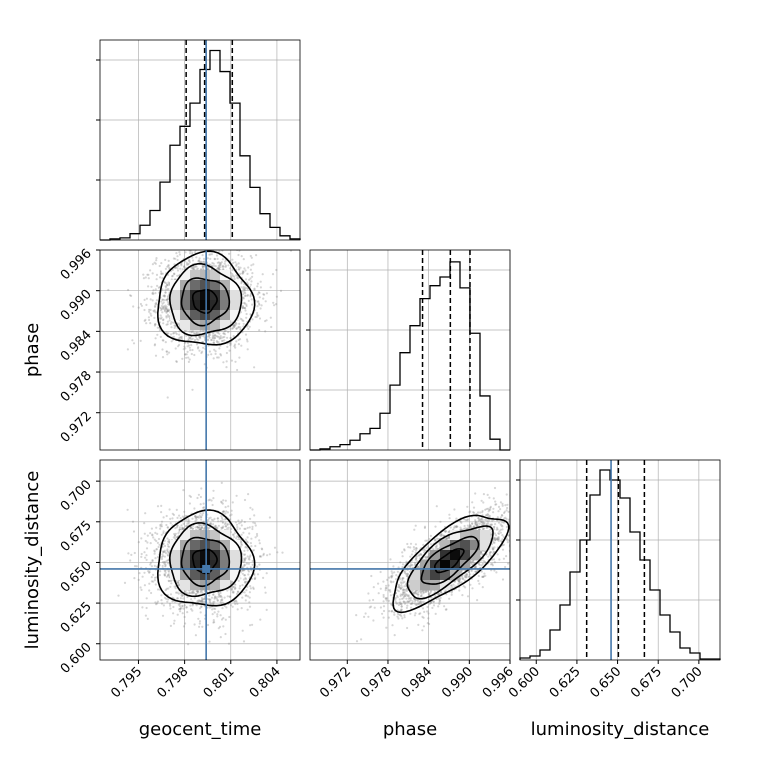  I want to click on joint-frame-geocent_time-phase, so click(200, 350).